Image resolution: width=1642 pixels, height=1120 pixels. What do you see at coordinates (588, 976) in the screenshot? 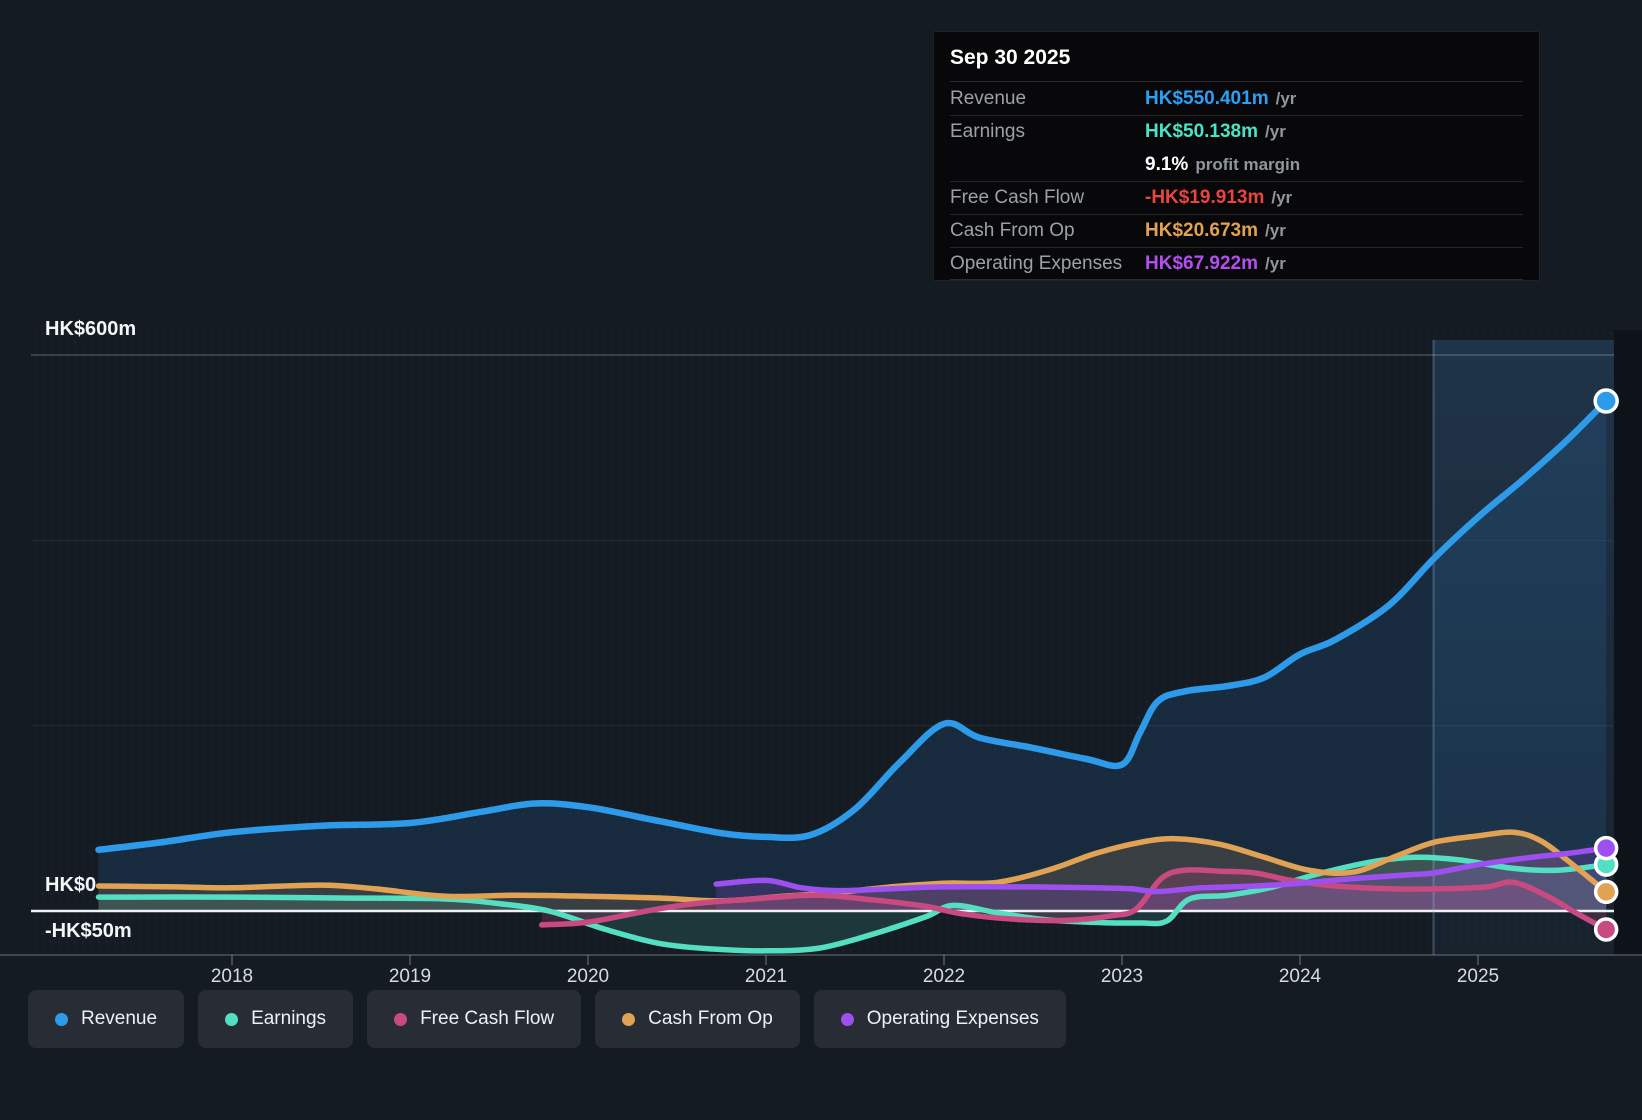
I see `x-axis-label: 2020` at bounding box center [588, 976].